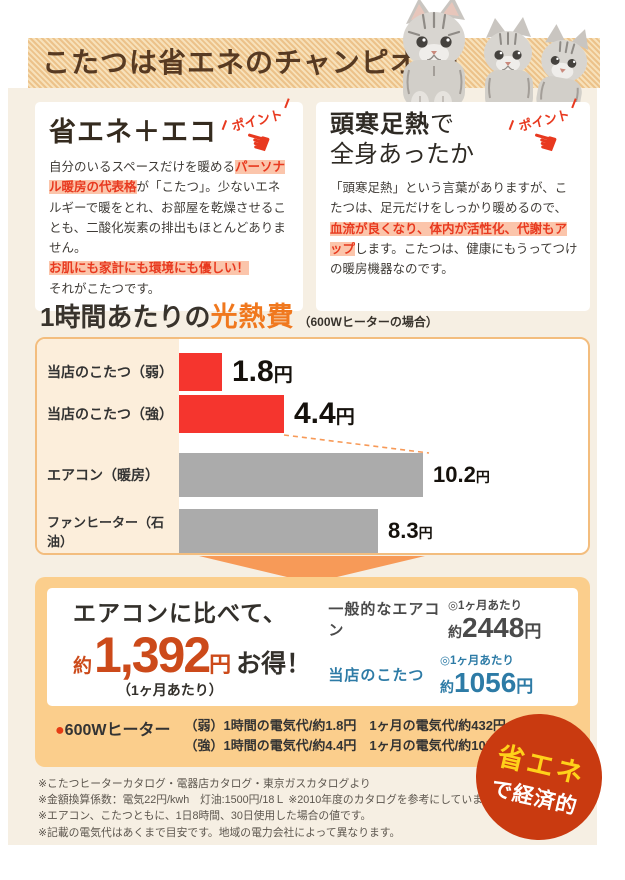 The image size is (625, 880). Describe the element at coordinates (142, 167) in the screenshot. I see `body-text: 自分のいるスペースだけを暖める` at that location.